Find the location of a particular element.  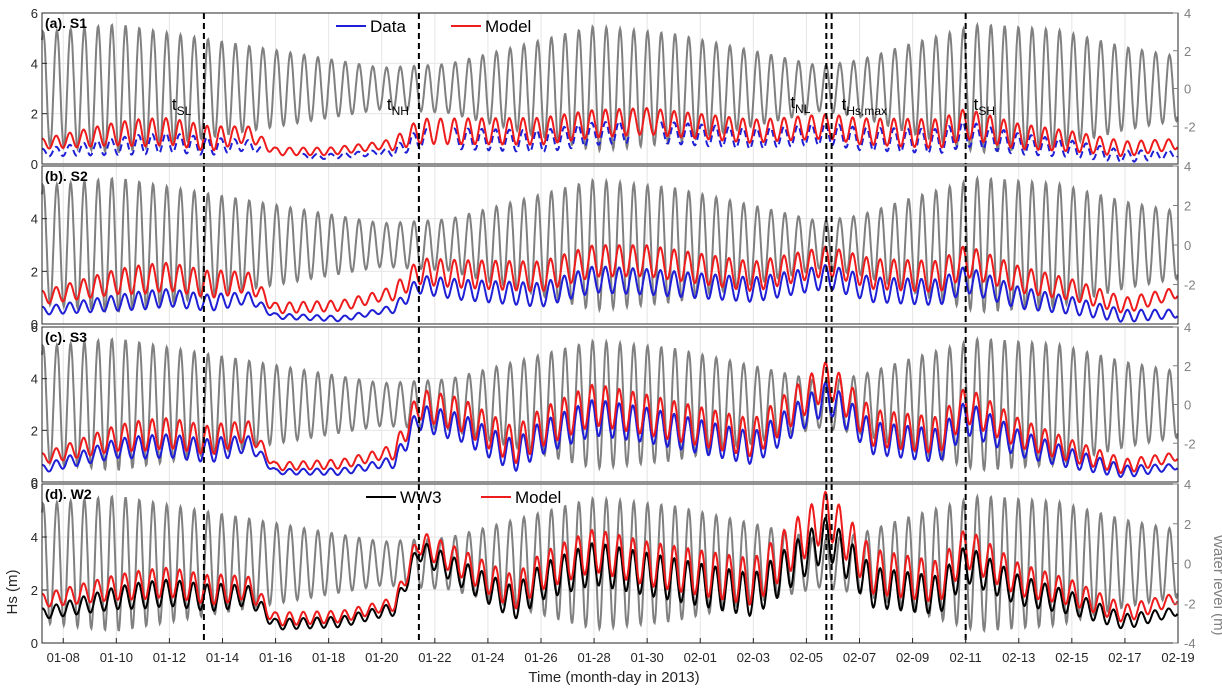

x-axis-label: Time (month-day in 2013) is located at coordinates (613, 677).